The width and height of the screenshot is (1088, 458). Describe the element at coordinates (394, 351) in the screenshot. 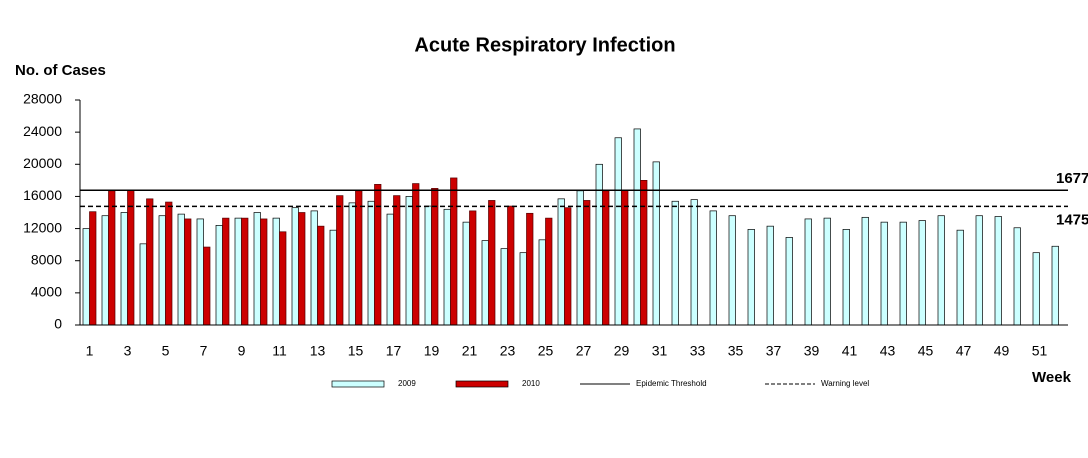

I see `x-tick-label: 17` at that location.